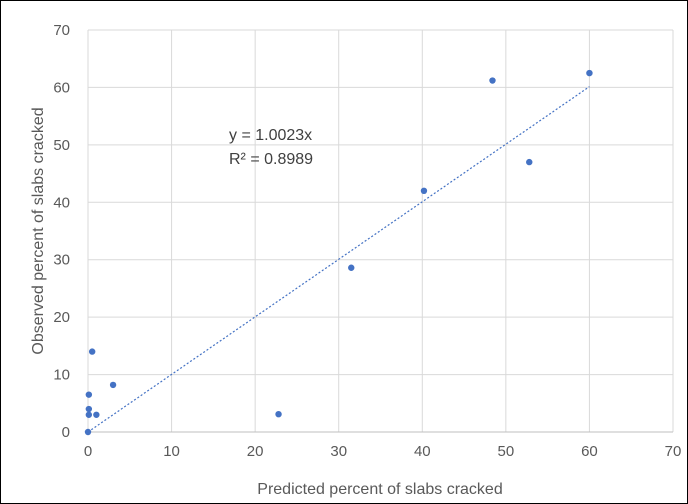  Describe the element at coordinates (338, 451) in the screenshot. I see `x-tick-label-30: 30` at that location.